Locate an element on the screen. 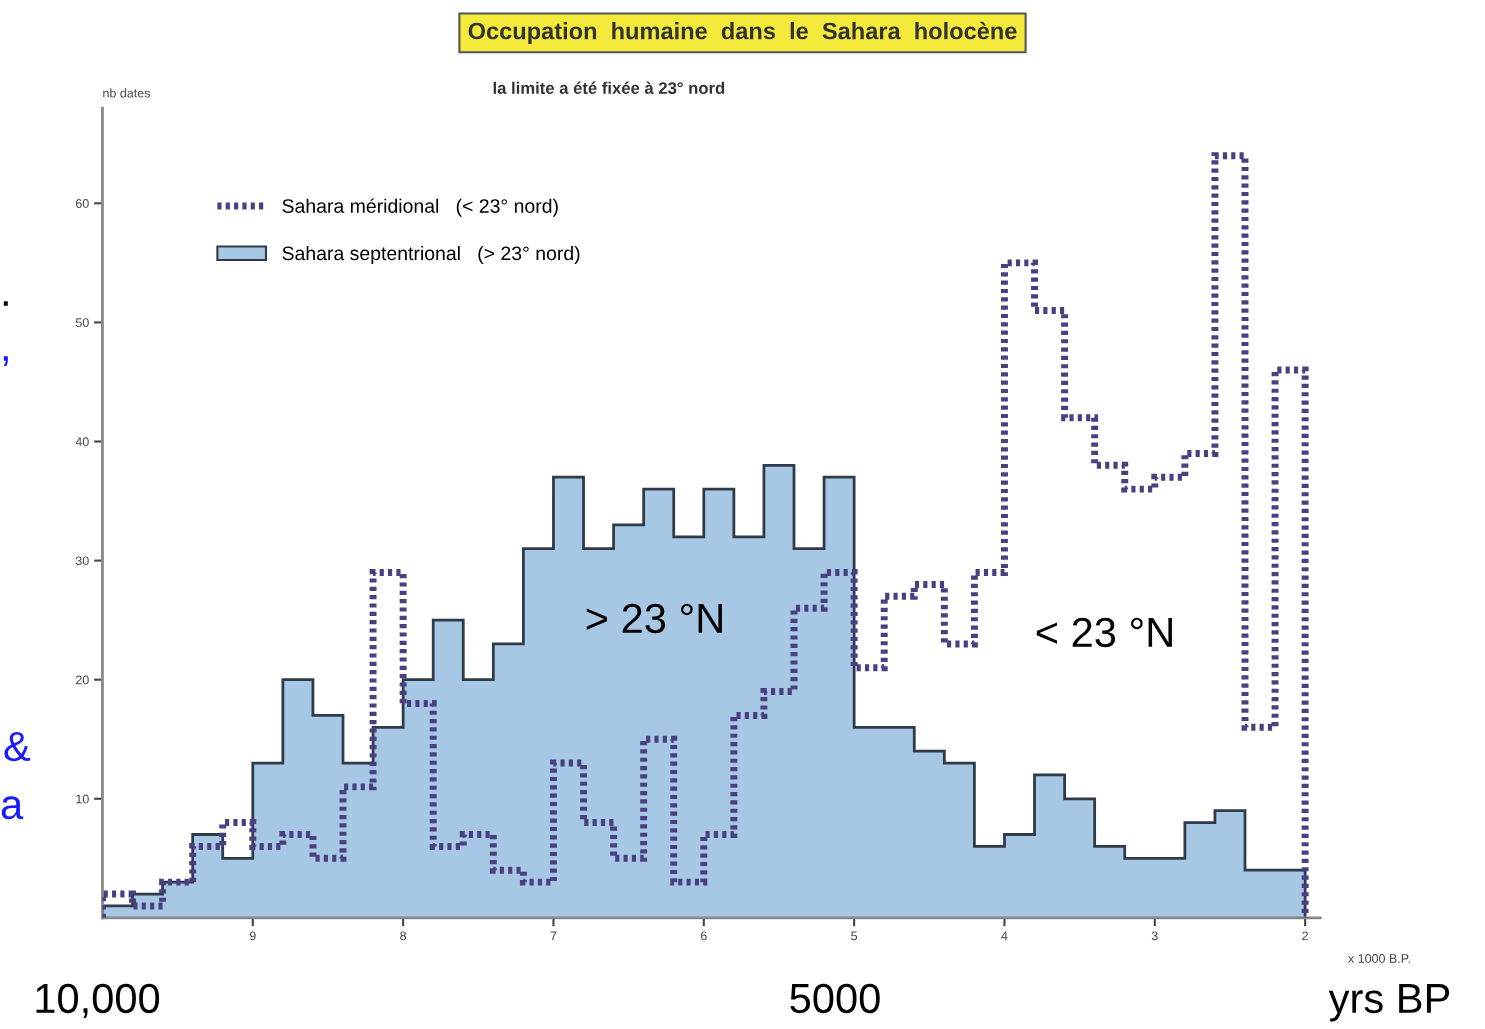  x-tick-label: 3 is located at coordinates (1154, 936).